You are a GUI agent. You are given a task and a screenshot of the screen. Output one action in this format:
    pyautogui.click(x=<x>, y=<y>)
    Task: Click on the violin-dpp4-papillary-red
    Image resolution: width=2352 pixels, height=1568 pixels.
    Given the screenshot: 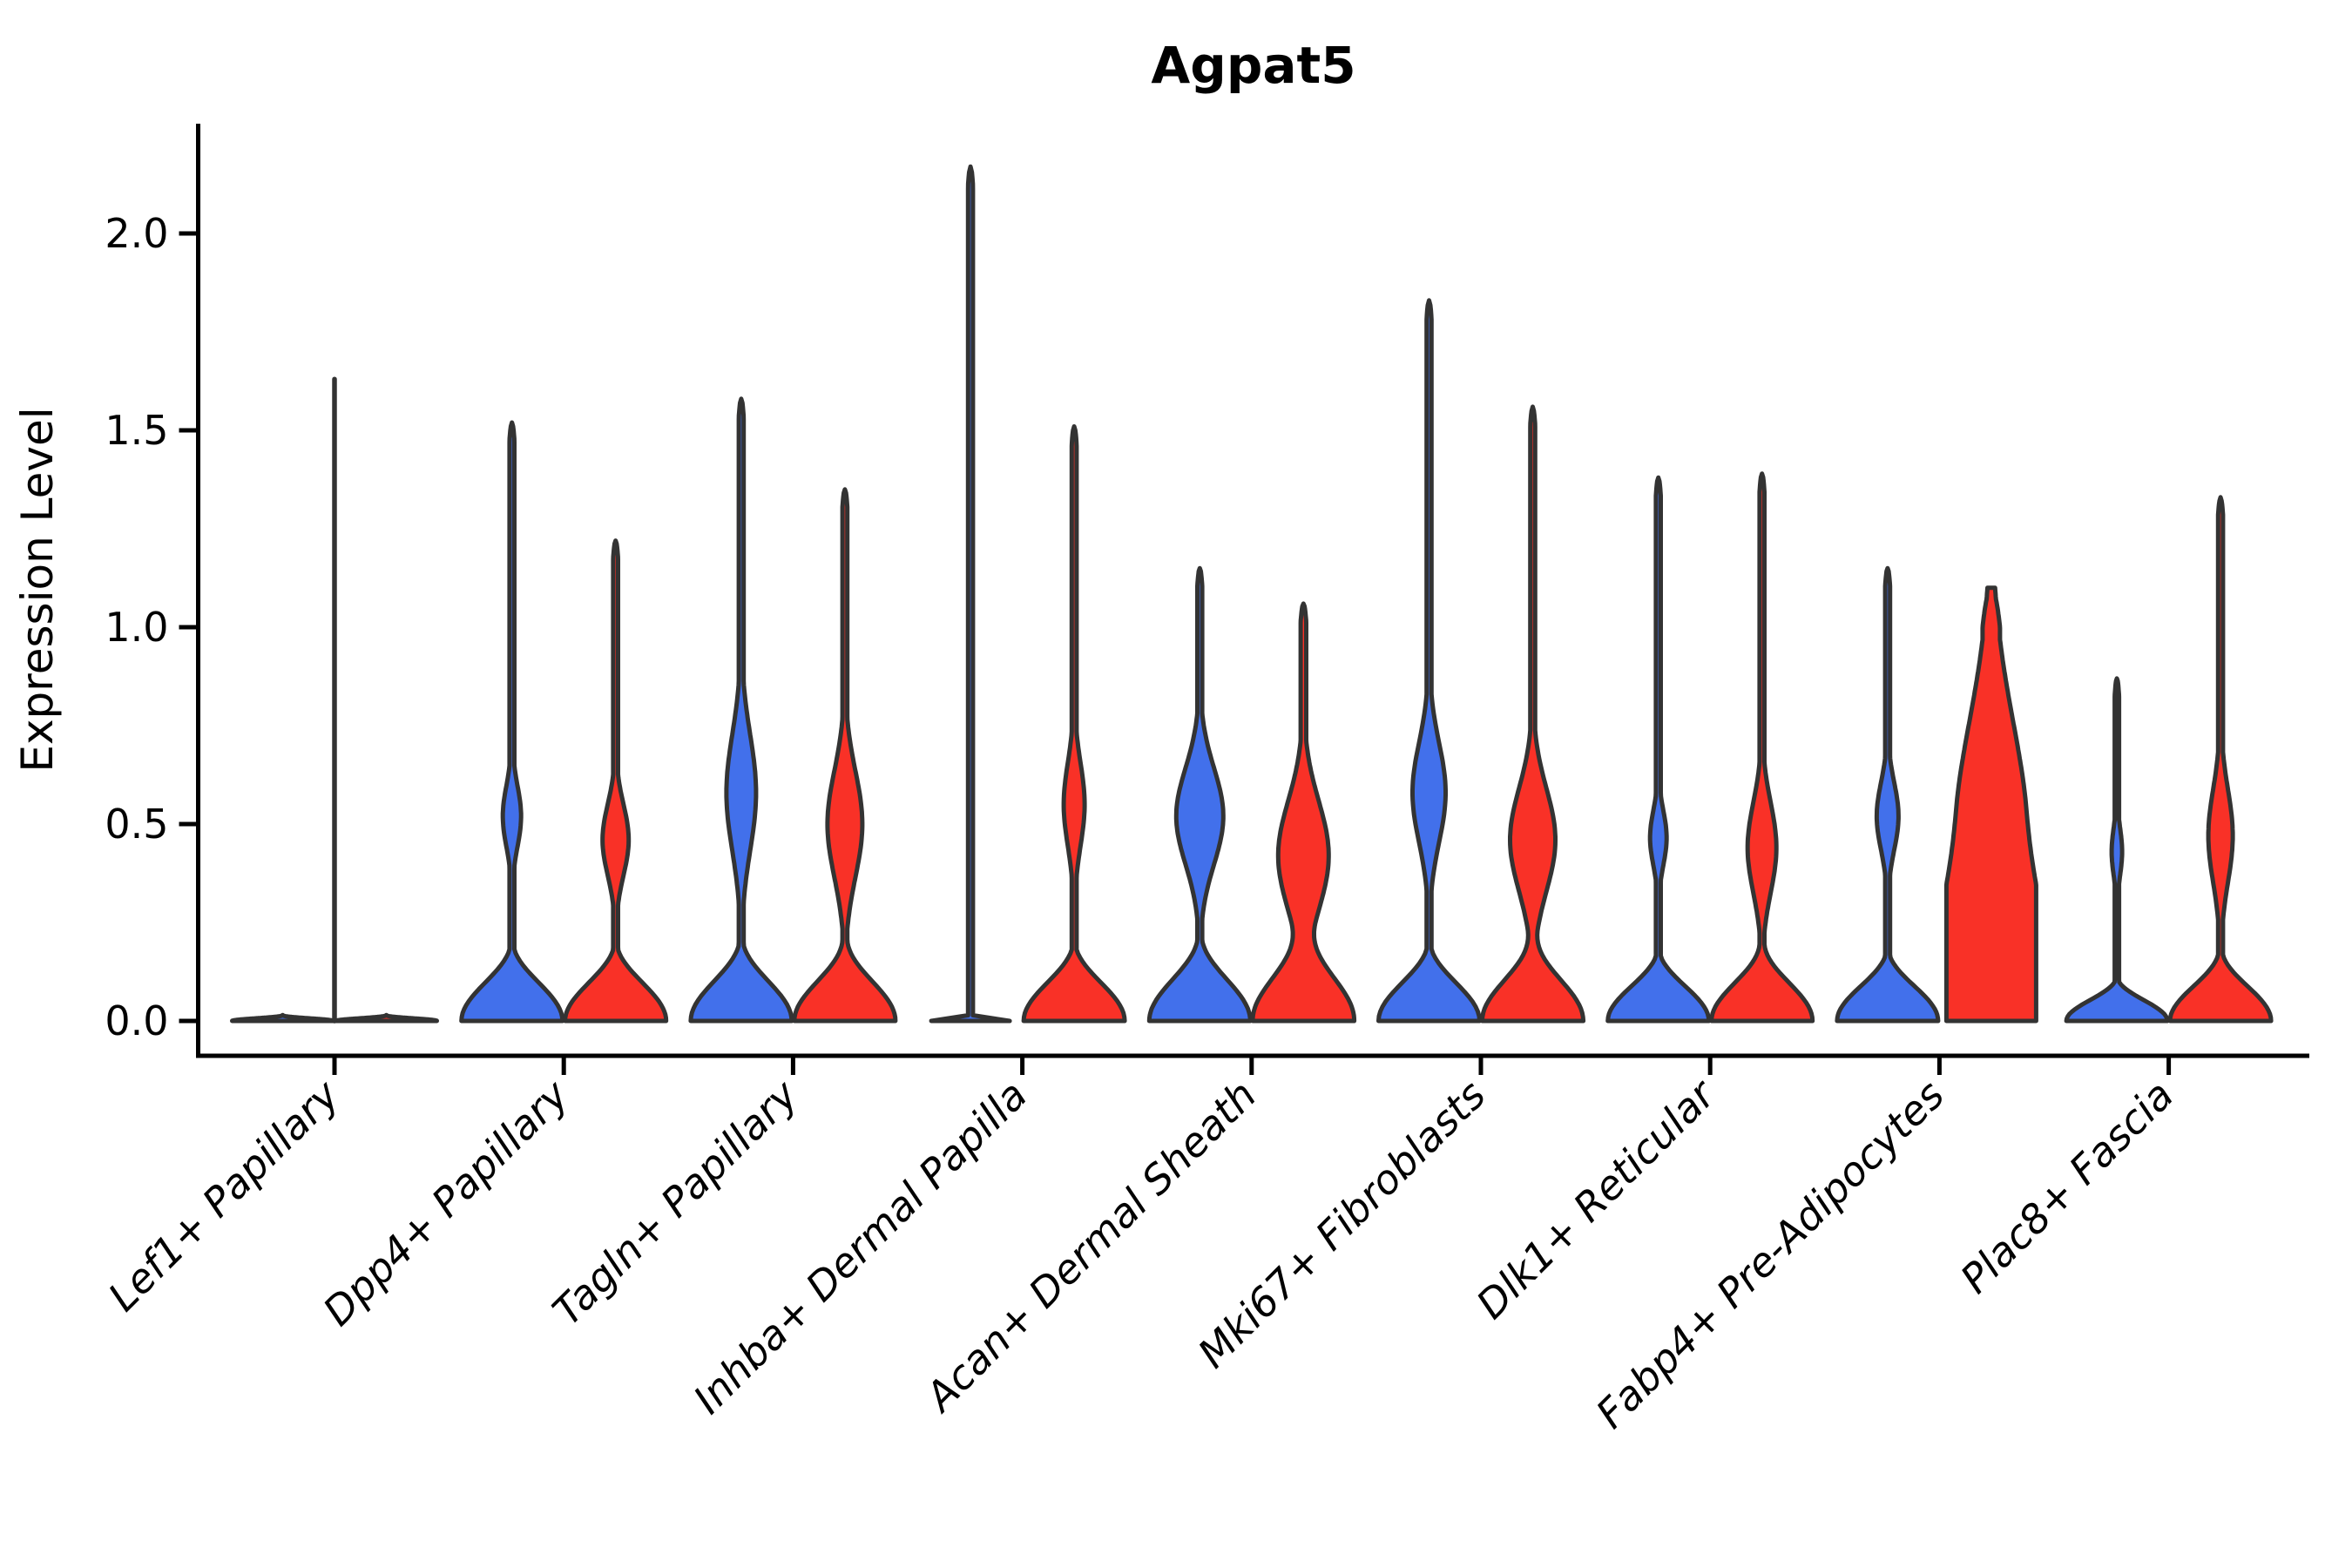 What is the action you would take?
    pyautogui.click(x=616, y=781)
    